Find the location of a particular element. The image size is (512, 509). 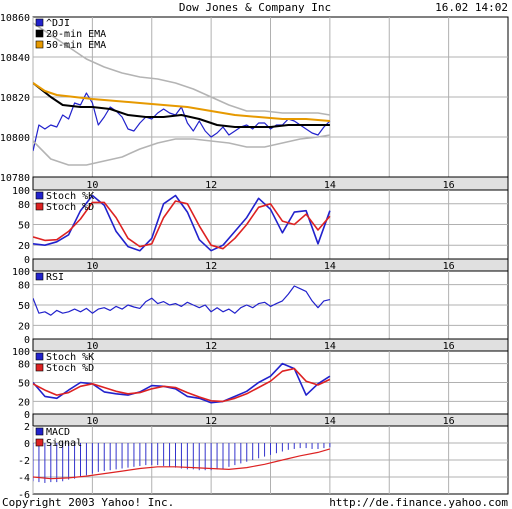

series-rsi is located at coordinates (182, 300).